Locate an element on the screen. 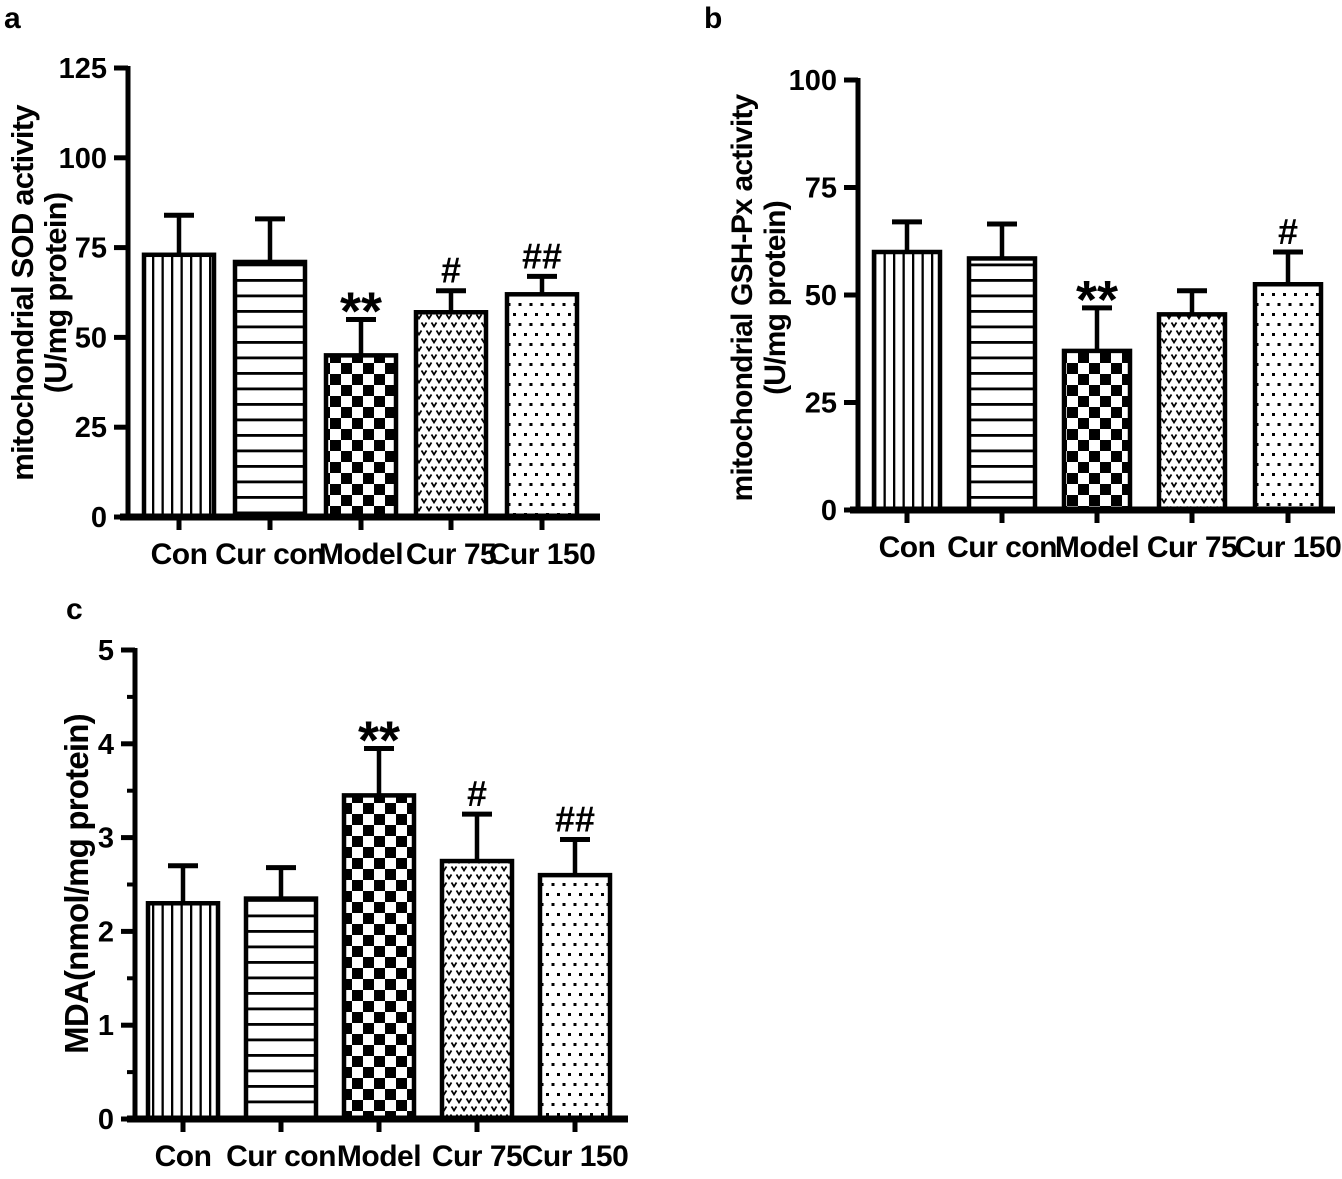 The height and width of the screenshot is (1179, 1342). panel-c-y-tick-label: 2 is located at coordinates (106, 932).